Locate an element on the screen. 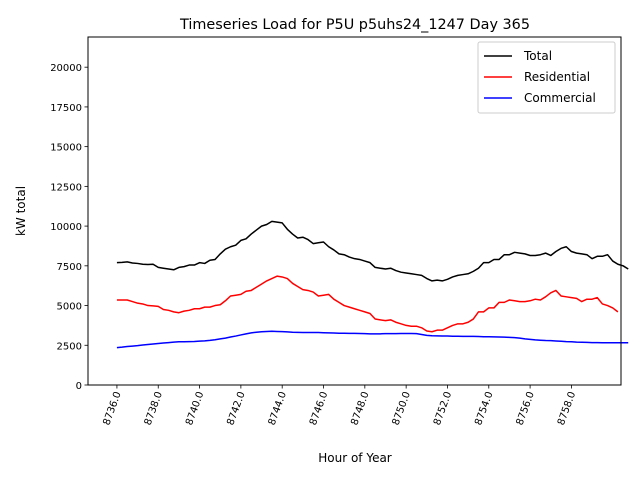  y-tick-label: 7500 is located at coordinates (69, 267).